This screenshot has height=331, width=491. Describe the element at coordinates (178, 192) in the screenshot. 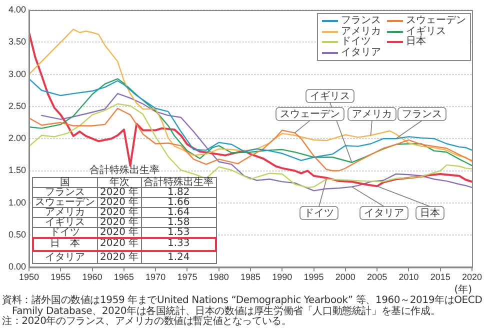

I see `annotation: 1.82` at that location.